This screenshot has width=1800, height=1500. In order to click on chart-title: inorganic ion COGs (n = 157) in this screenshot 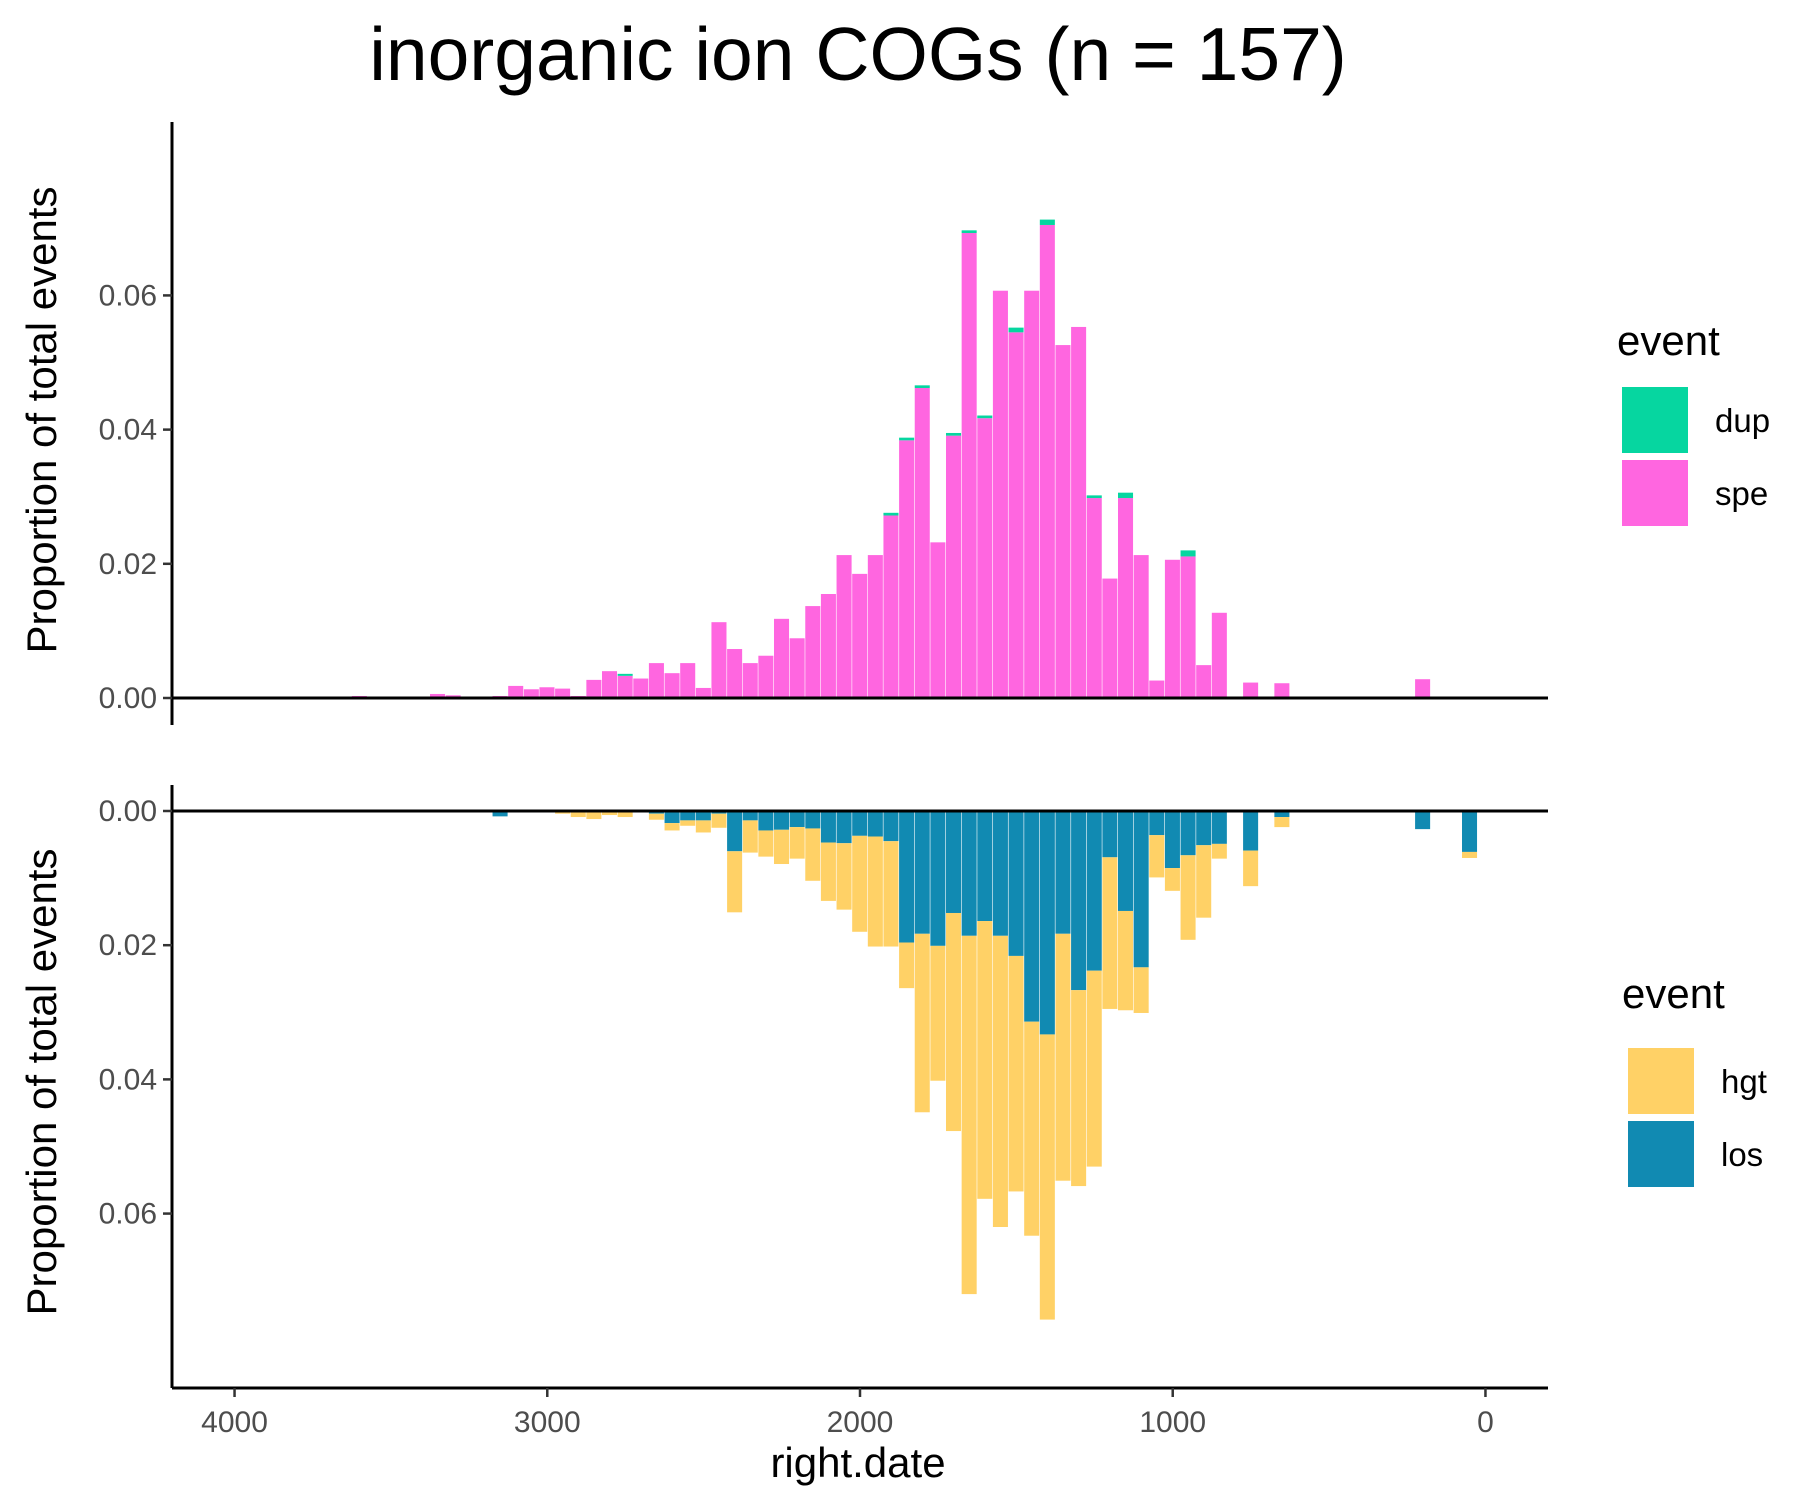, I will do `click(858, 54)`.